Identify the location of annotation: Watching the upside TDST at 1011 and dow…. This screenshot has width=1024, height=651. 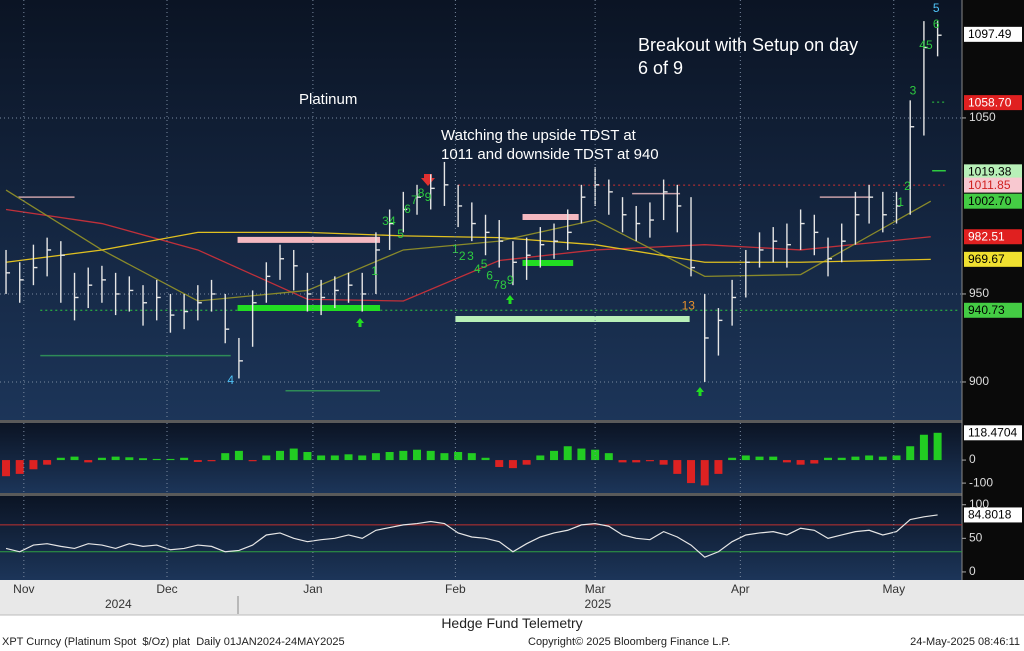
(550, 145).